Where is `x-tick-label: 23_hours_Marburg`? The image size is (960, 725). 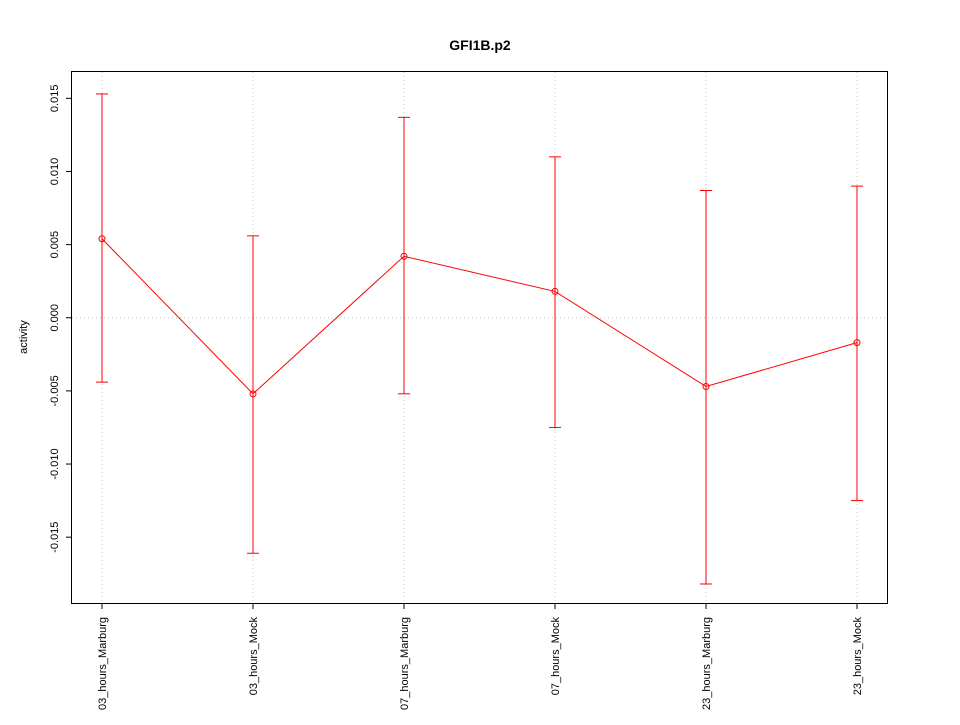 x-tick-label: 23_hours_Marburg is located at coordinates (707, 663).